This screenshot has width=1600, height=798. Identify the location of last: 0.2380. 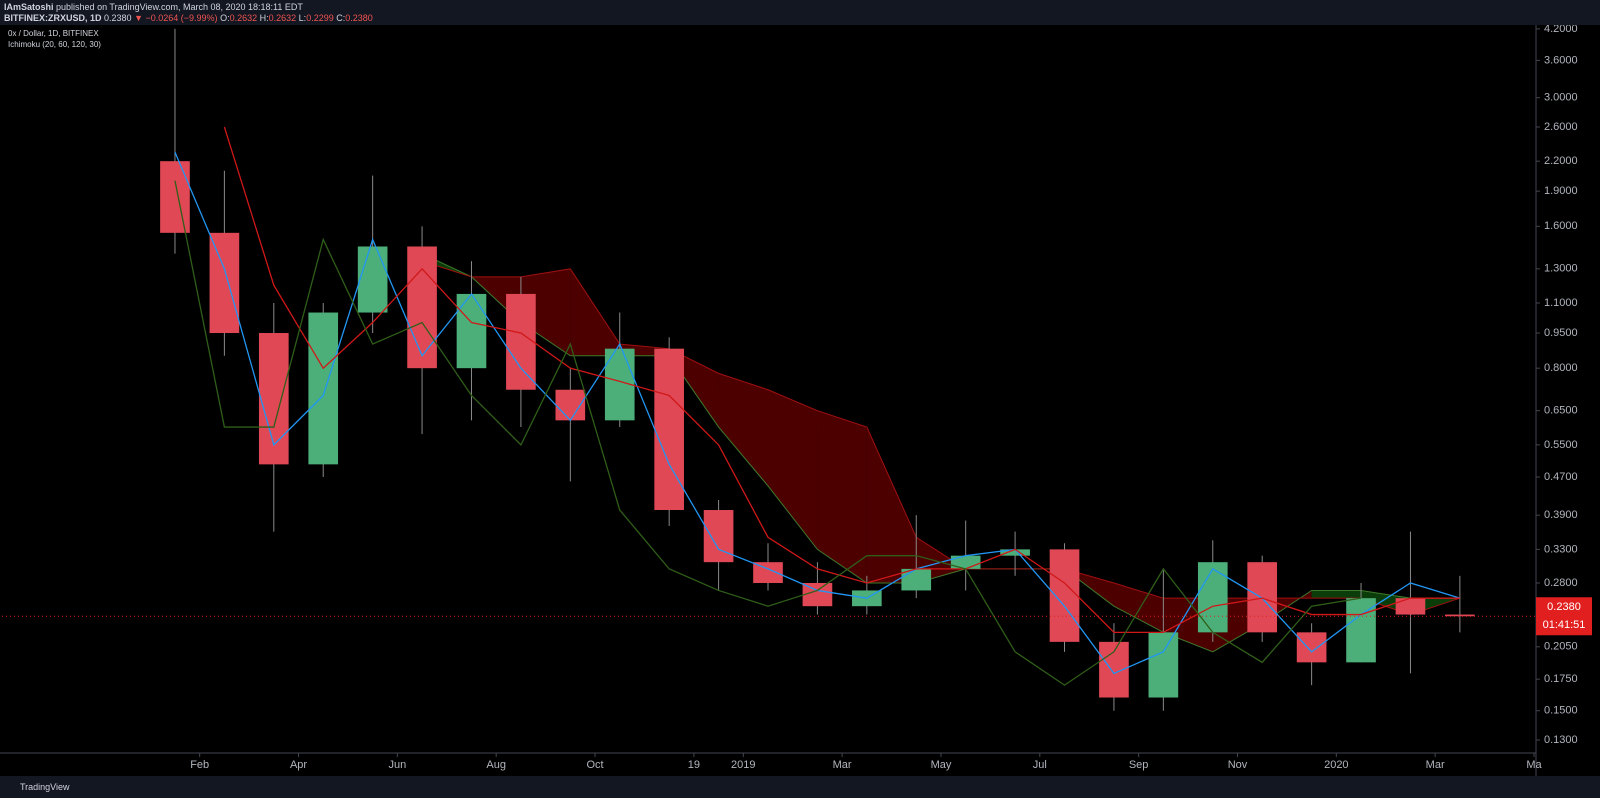
(118, 18).